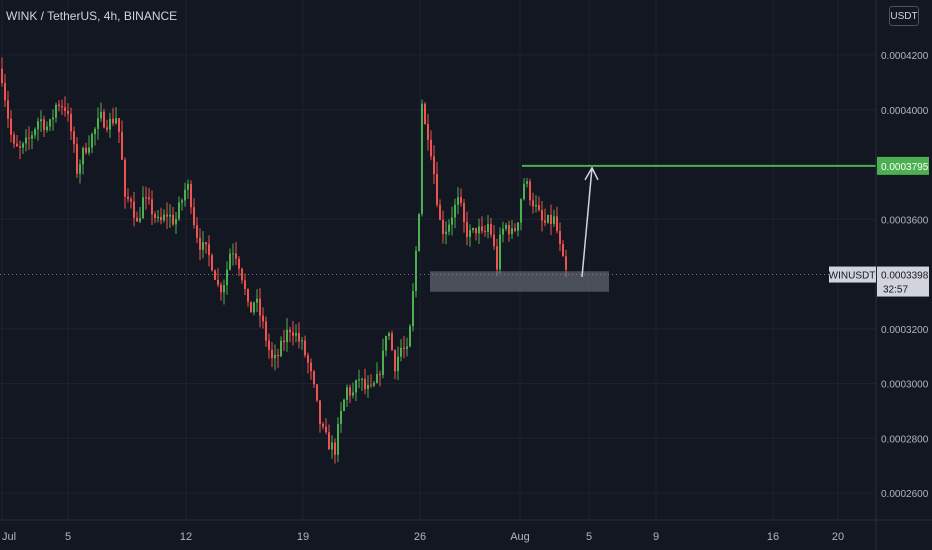  What do you see at coordinates (519, 281) in the screenshot?
I see `support-zone` at bounding box center [519, 281].